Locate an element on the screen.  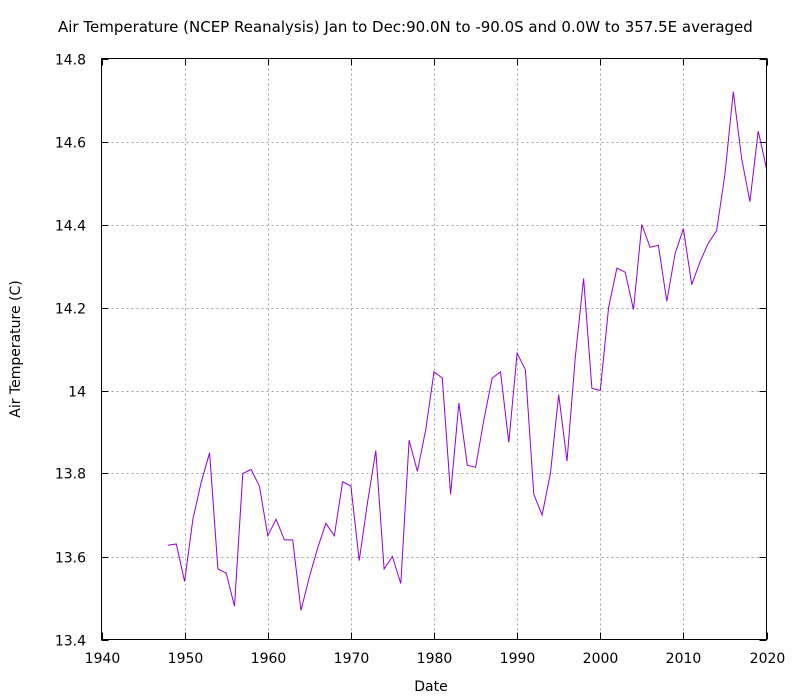
y-tick-label: 13.8 is located at coordinates (70, 475).